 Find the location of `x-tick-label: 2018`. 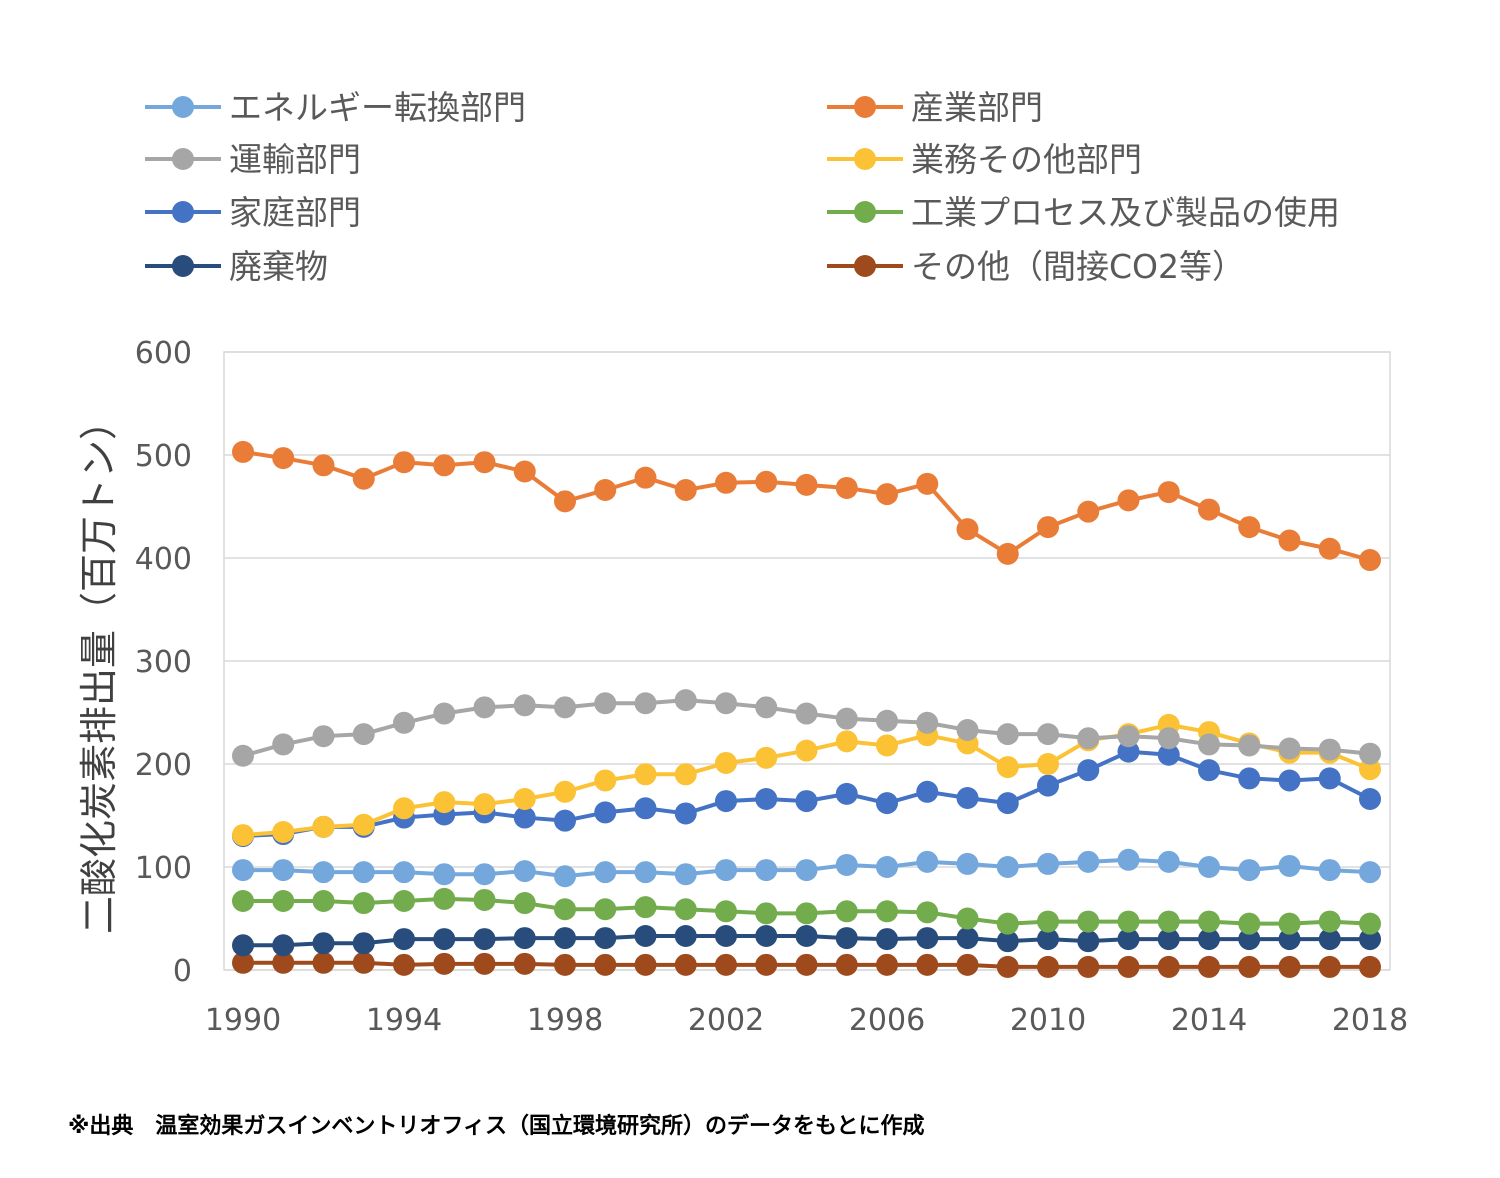

x-tick-label: 2018 is located at coordinates (1370, 1020).